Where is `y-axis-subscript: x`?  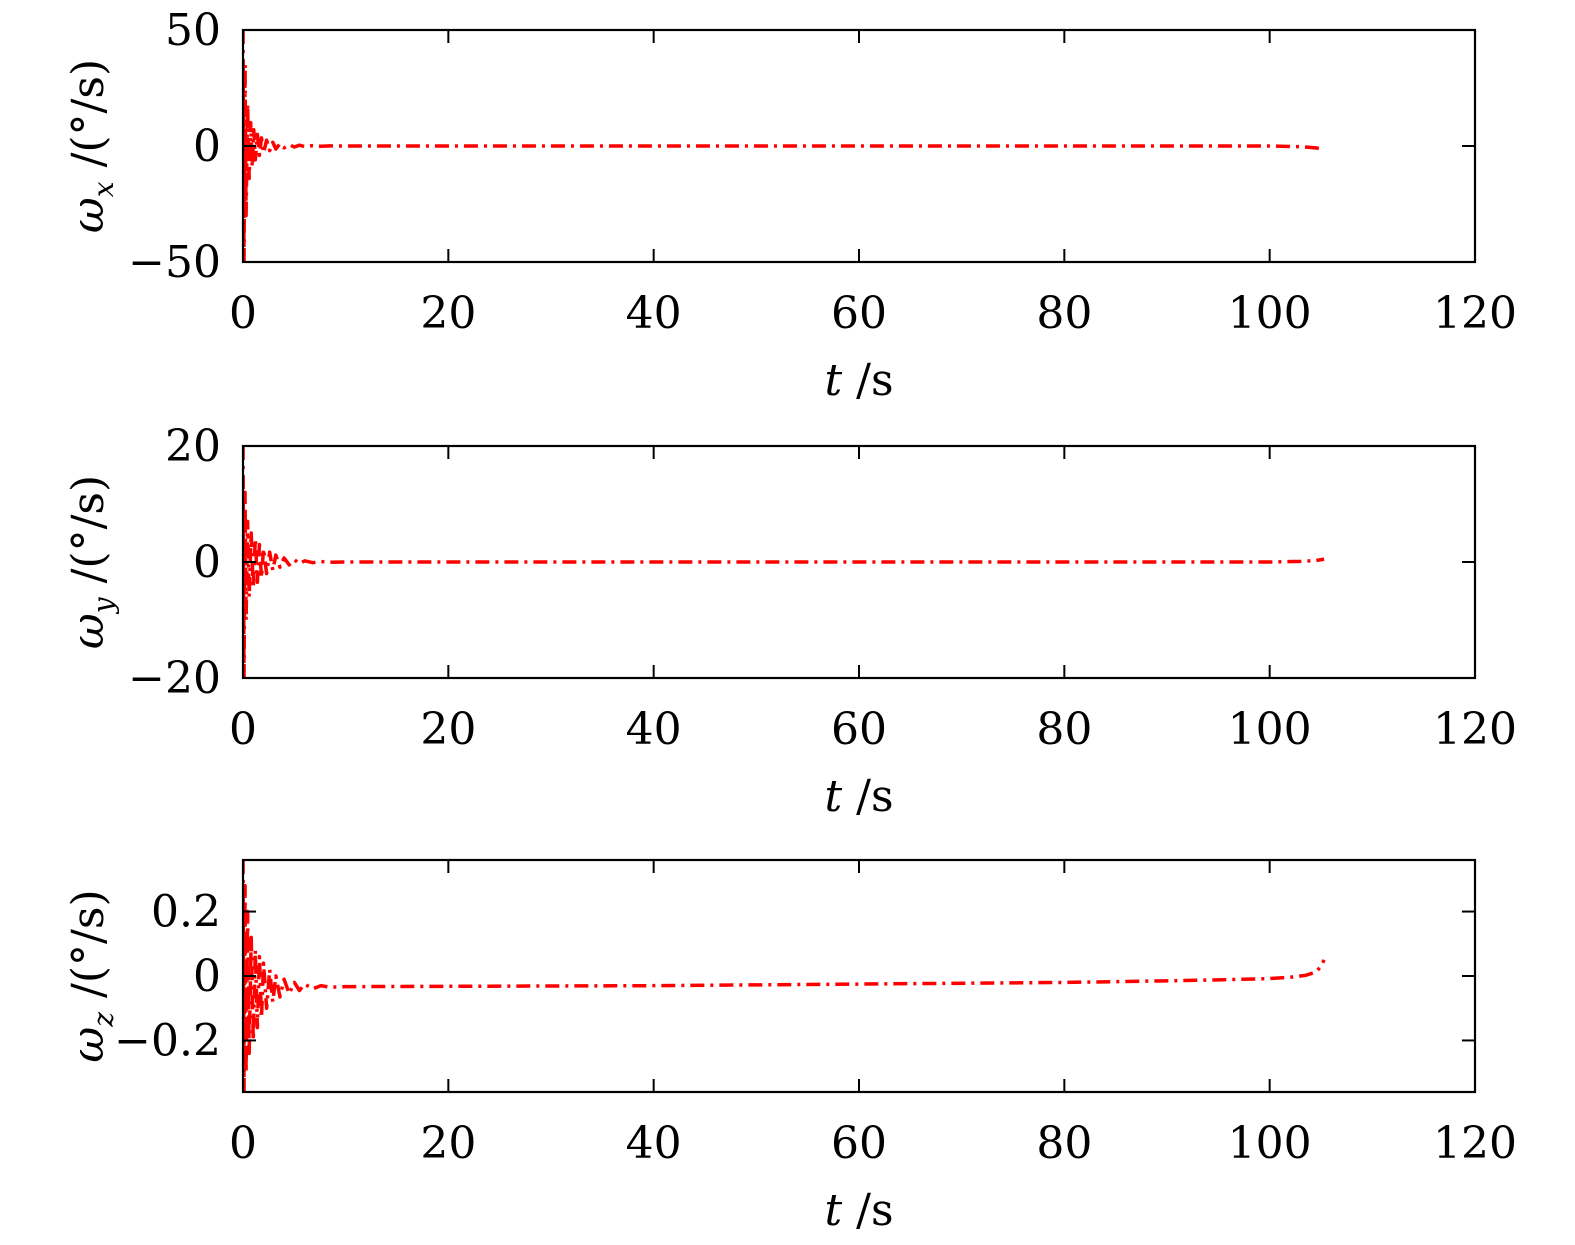 y-axis-subscript: x is located at coordinates (103, 189).